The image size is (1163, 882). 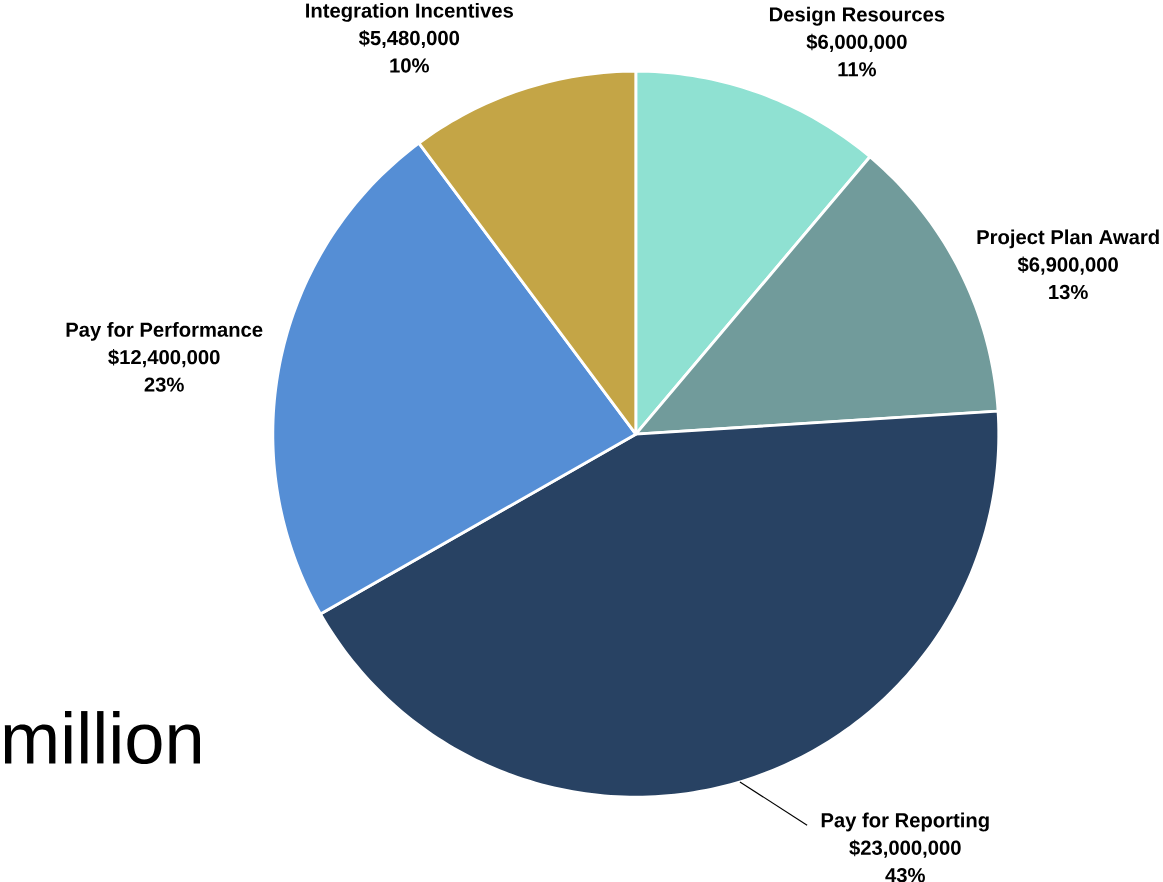 I want to click on text: million, so click(x=102, y=737).